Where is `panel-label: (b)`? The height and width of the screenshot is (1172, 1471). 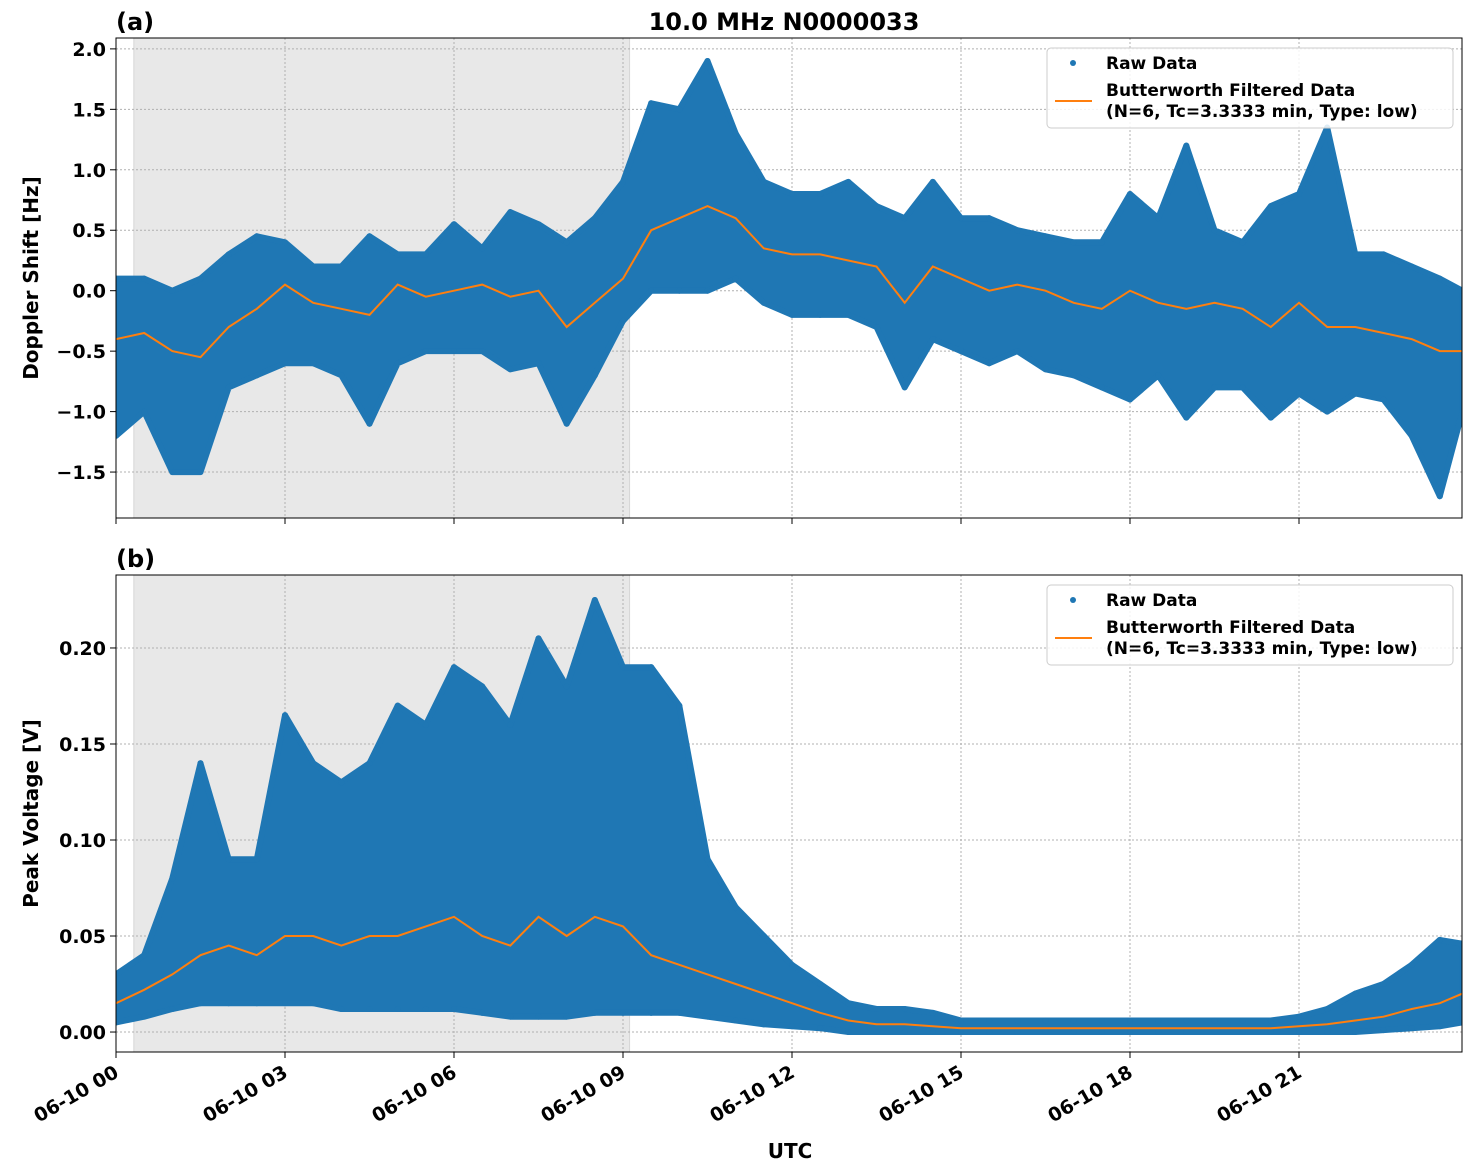
panel-label: (b) is located at coordinates (135, 559).